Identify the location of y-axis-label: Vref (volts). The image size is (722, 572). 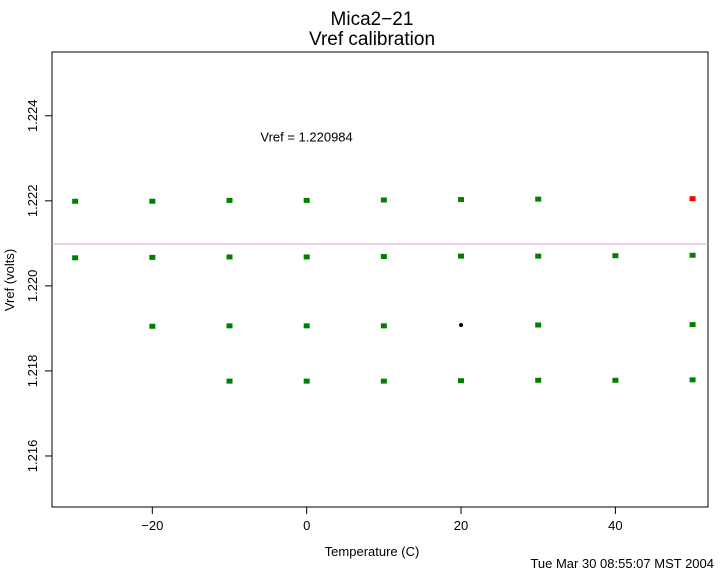
(9, 280).